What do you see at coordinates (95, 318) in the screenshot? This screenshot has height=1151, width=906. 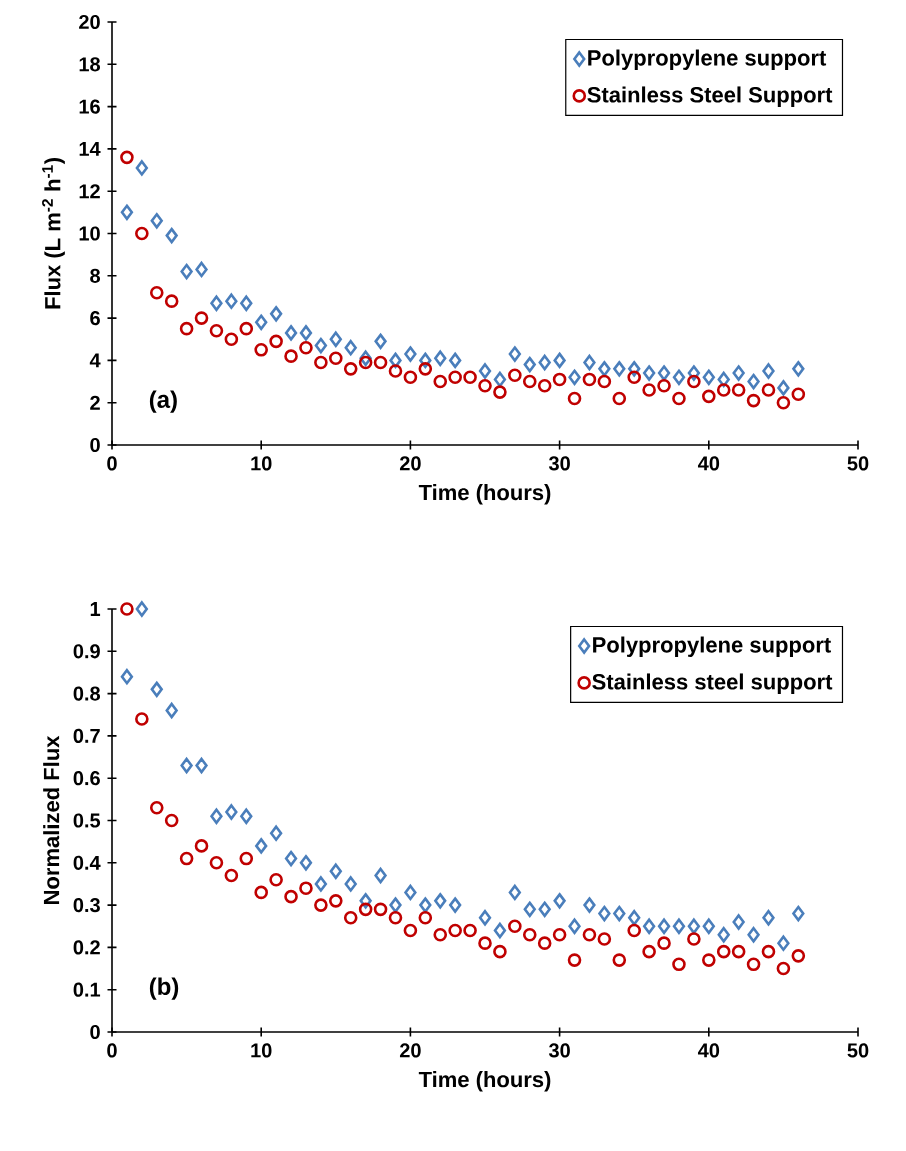 I see `y-tick-label: 6` at bounding box center [95, 318].